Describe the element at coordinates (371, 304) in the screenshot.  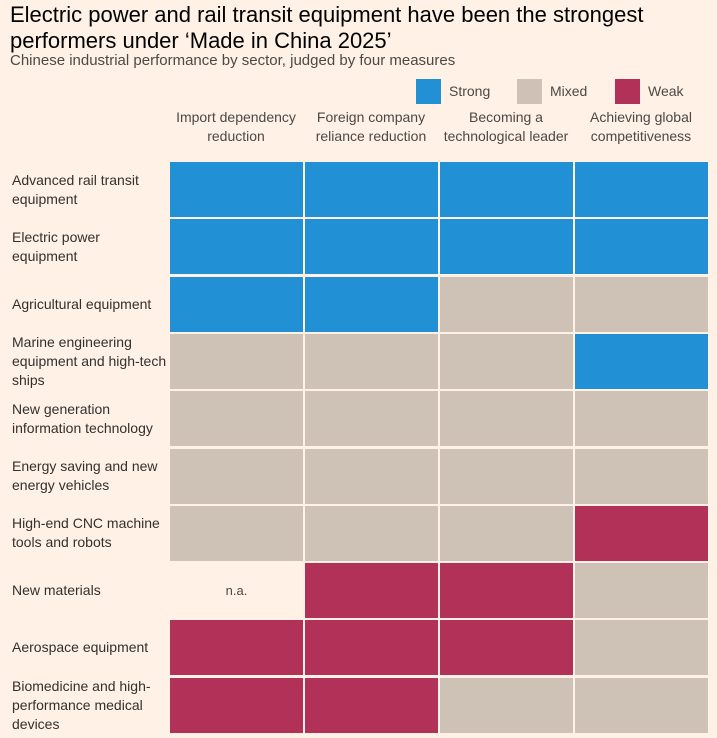
I see `cell-r3-c2` at that location.